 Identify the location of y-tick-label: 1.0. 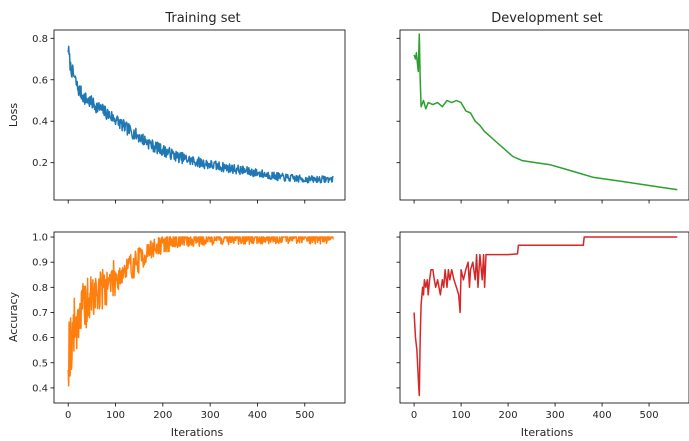
(40, 238).